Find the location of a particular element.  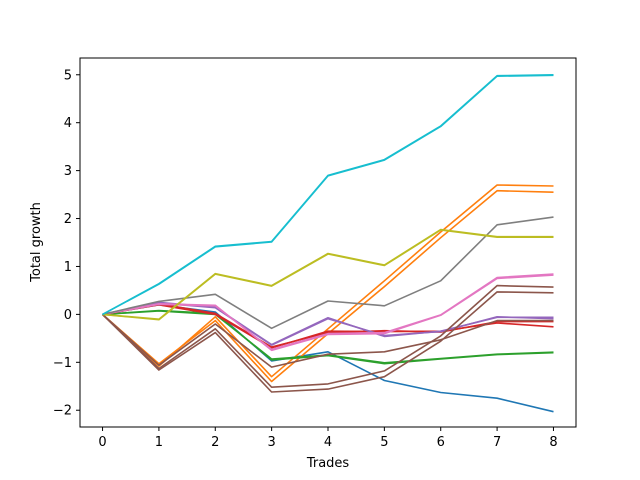

y-tick-label: 2 is located at coordinates (68, 219).